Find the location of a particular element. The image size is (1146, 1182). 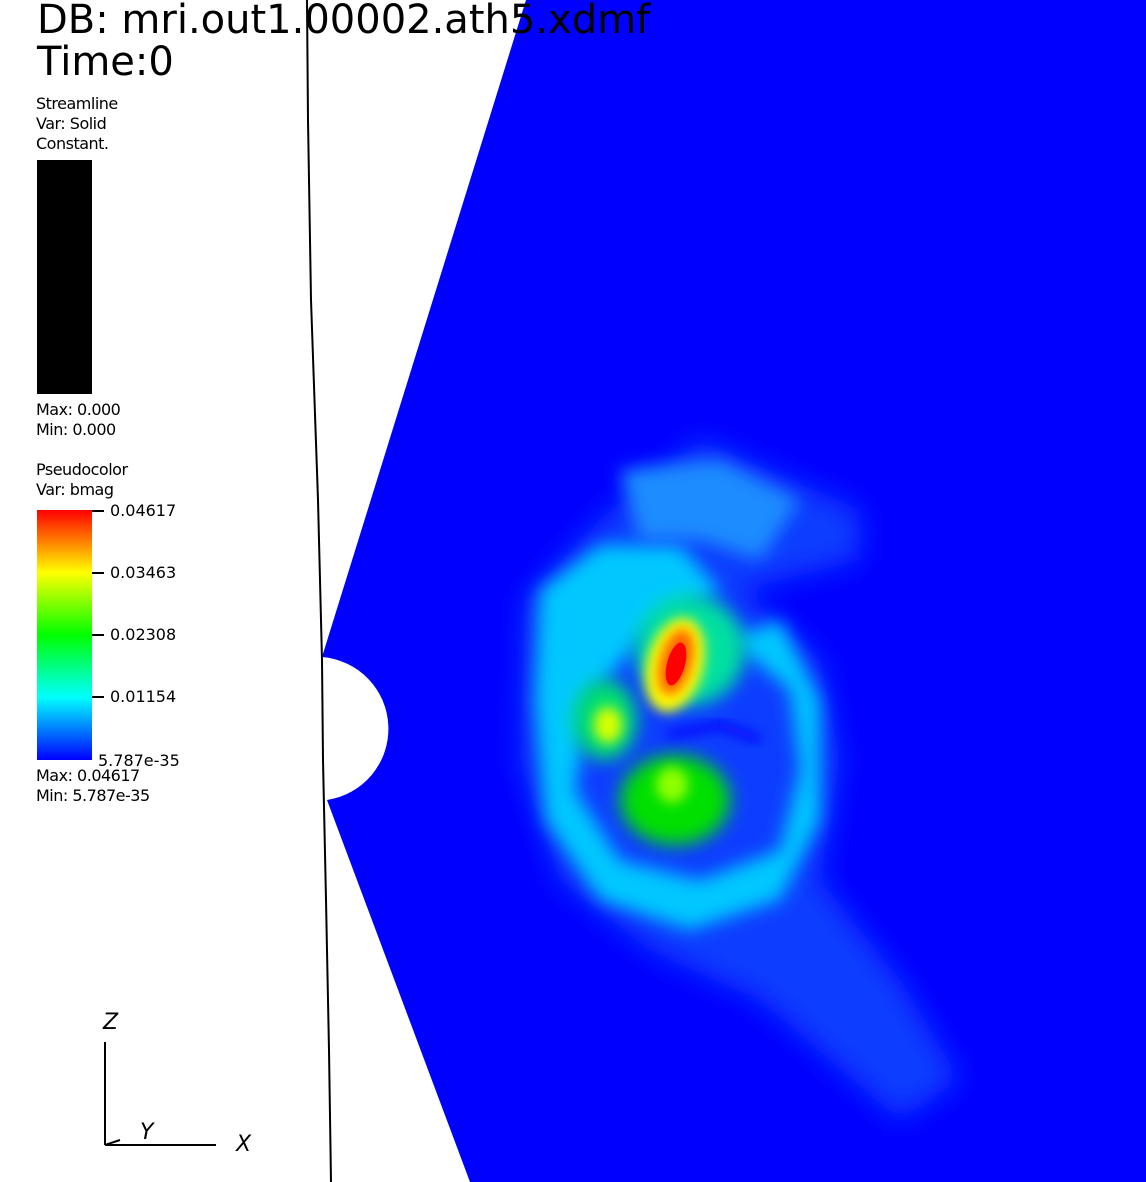

x-axis-label: X is located at coordinates (244, 1144).